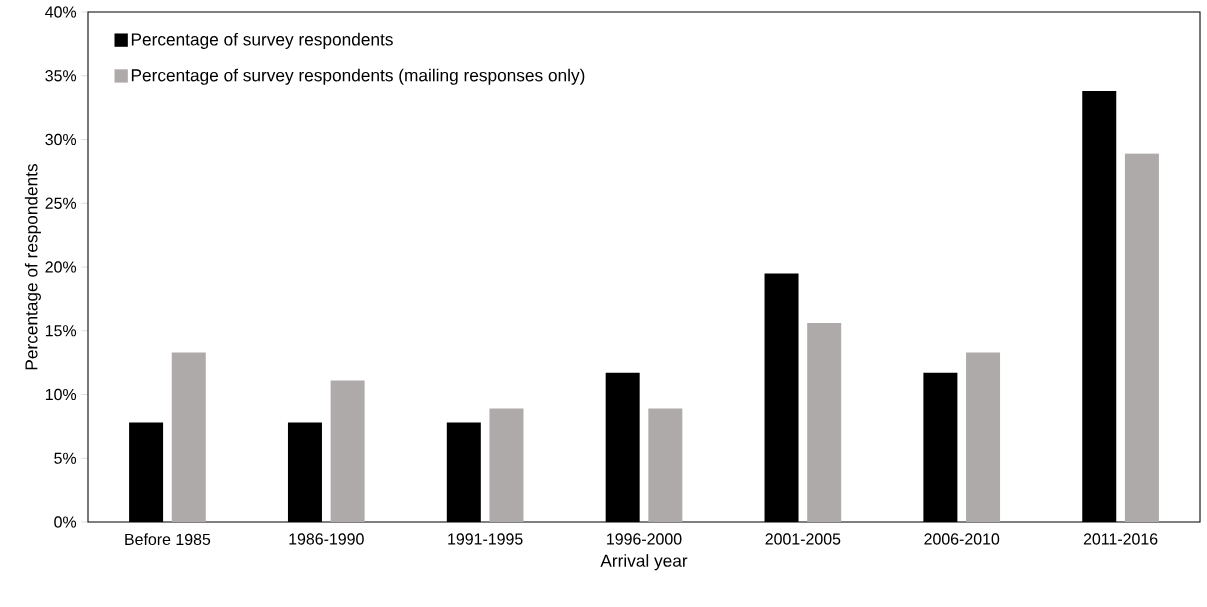 The height and width of the screenshot is (607, 1207). Describe the element at coordinates (168, 539) in the screenshot. I see `x-tick-label: Before 1985` at that location.